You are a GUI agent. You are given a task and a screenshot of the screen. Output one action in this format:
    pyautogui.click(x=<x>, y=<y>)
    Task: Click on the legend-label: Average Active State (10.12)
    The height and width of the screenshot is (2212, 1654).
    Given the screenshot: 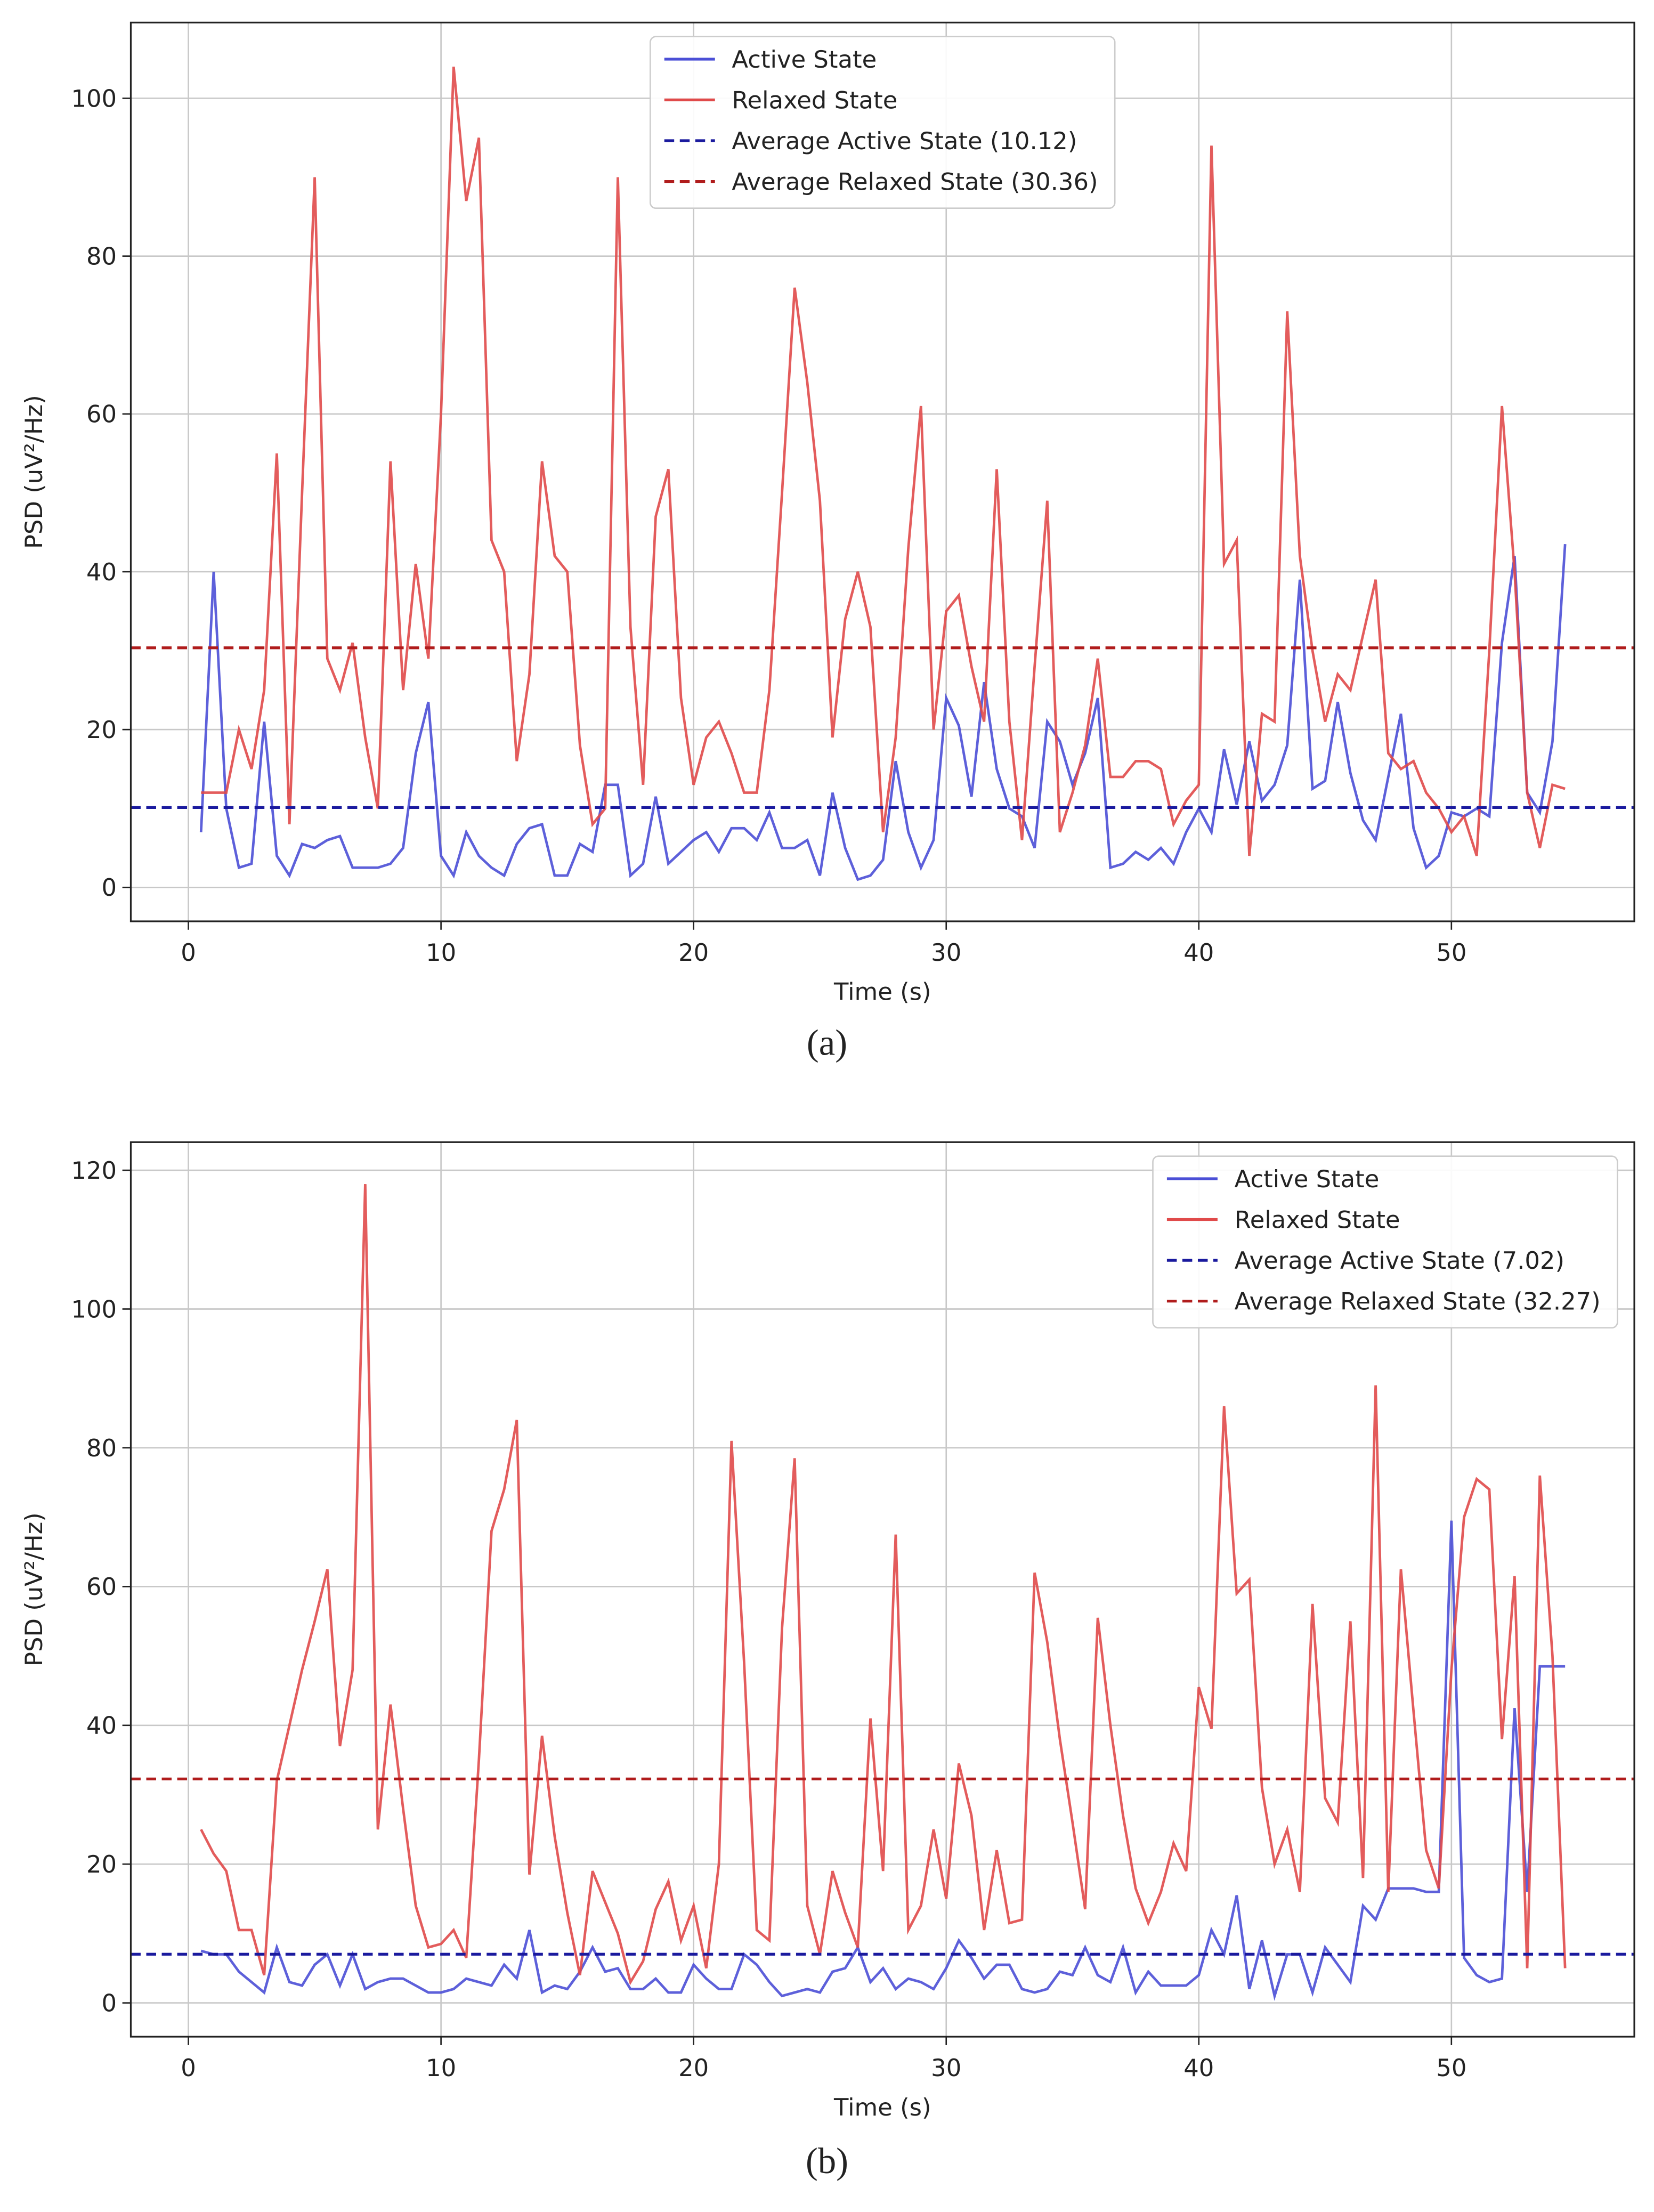 What is the action you would take?
    pyautogui.click(x=904, y=141)
    